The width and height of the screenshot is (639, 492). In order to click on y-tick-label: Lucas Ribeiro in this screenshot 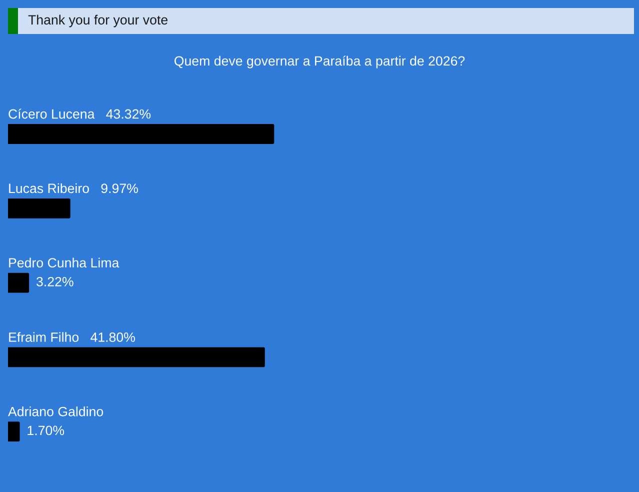, I will do `click(49, 188)`.